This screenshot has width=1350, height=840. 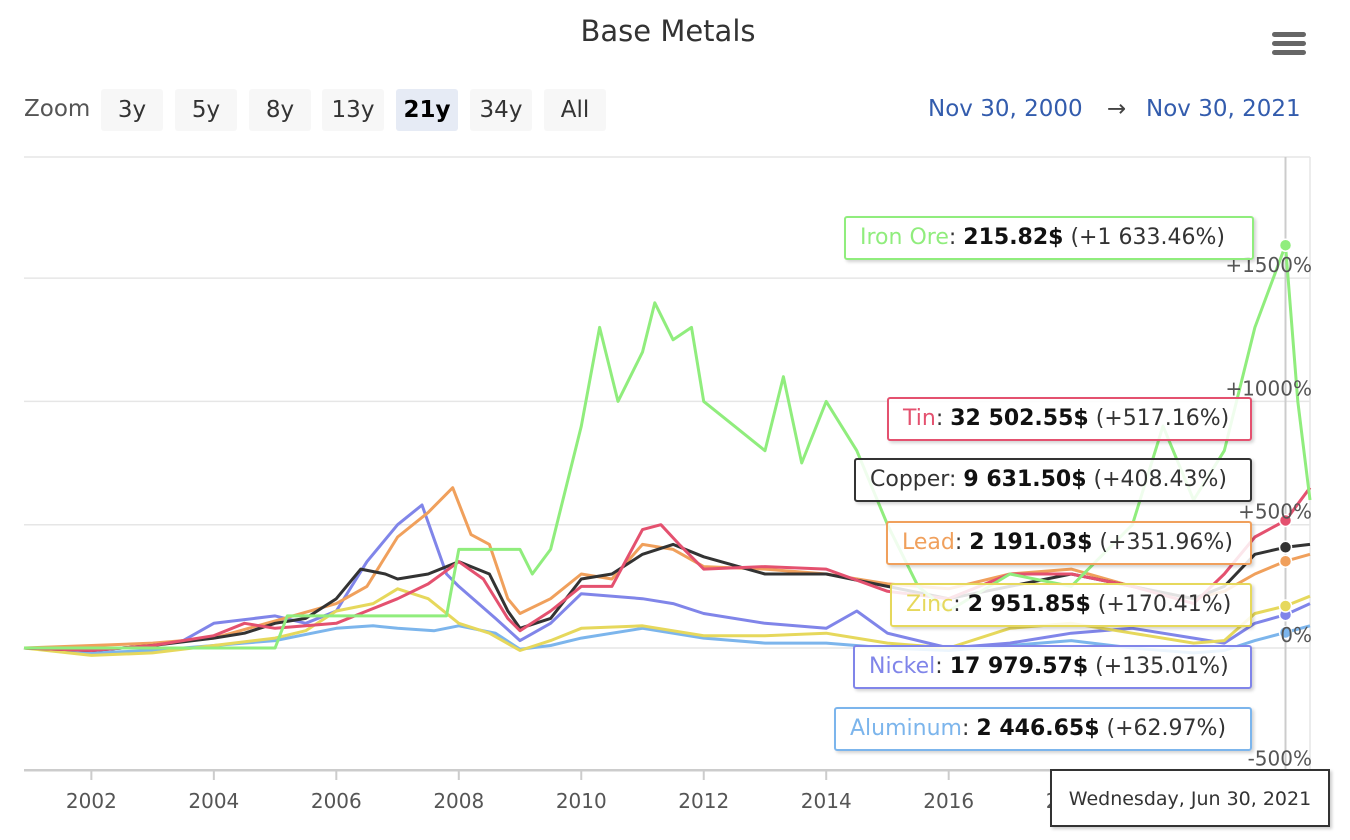 I want to click on tooltip-change: (+170.41%), so click(x=1161, y=604).